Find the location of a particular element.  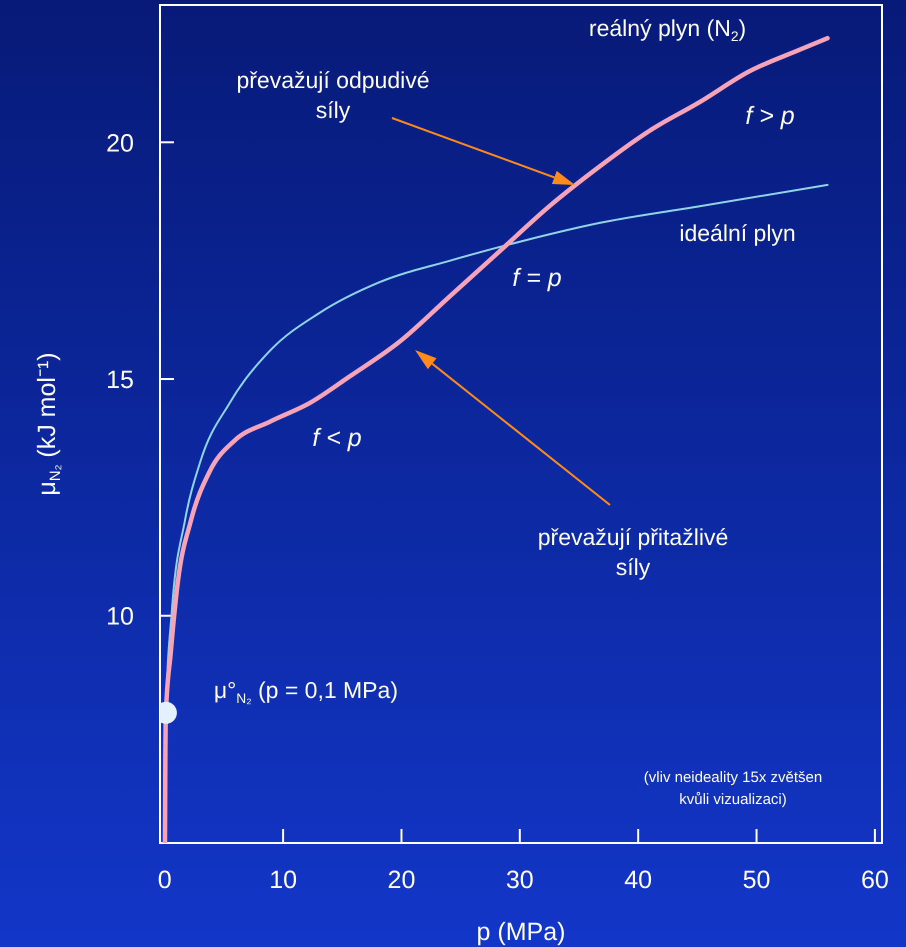

annotation: převažují odpudivé síly is located at coordinates (333, 95).